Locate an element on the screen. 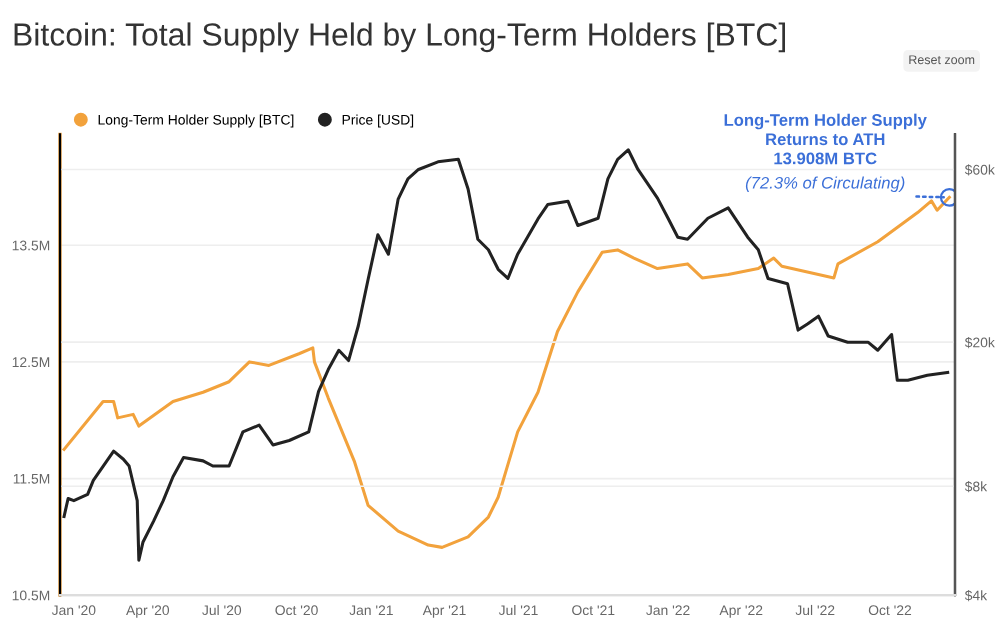  annotation: (72.3% of Circulating) is located at coordinates (825, 184).